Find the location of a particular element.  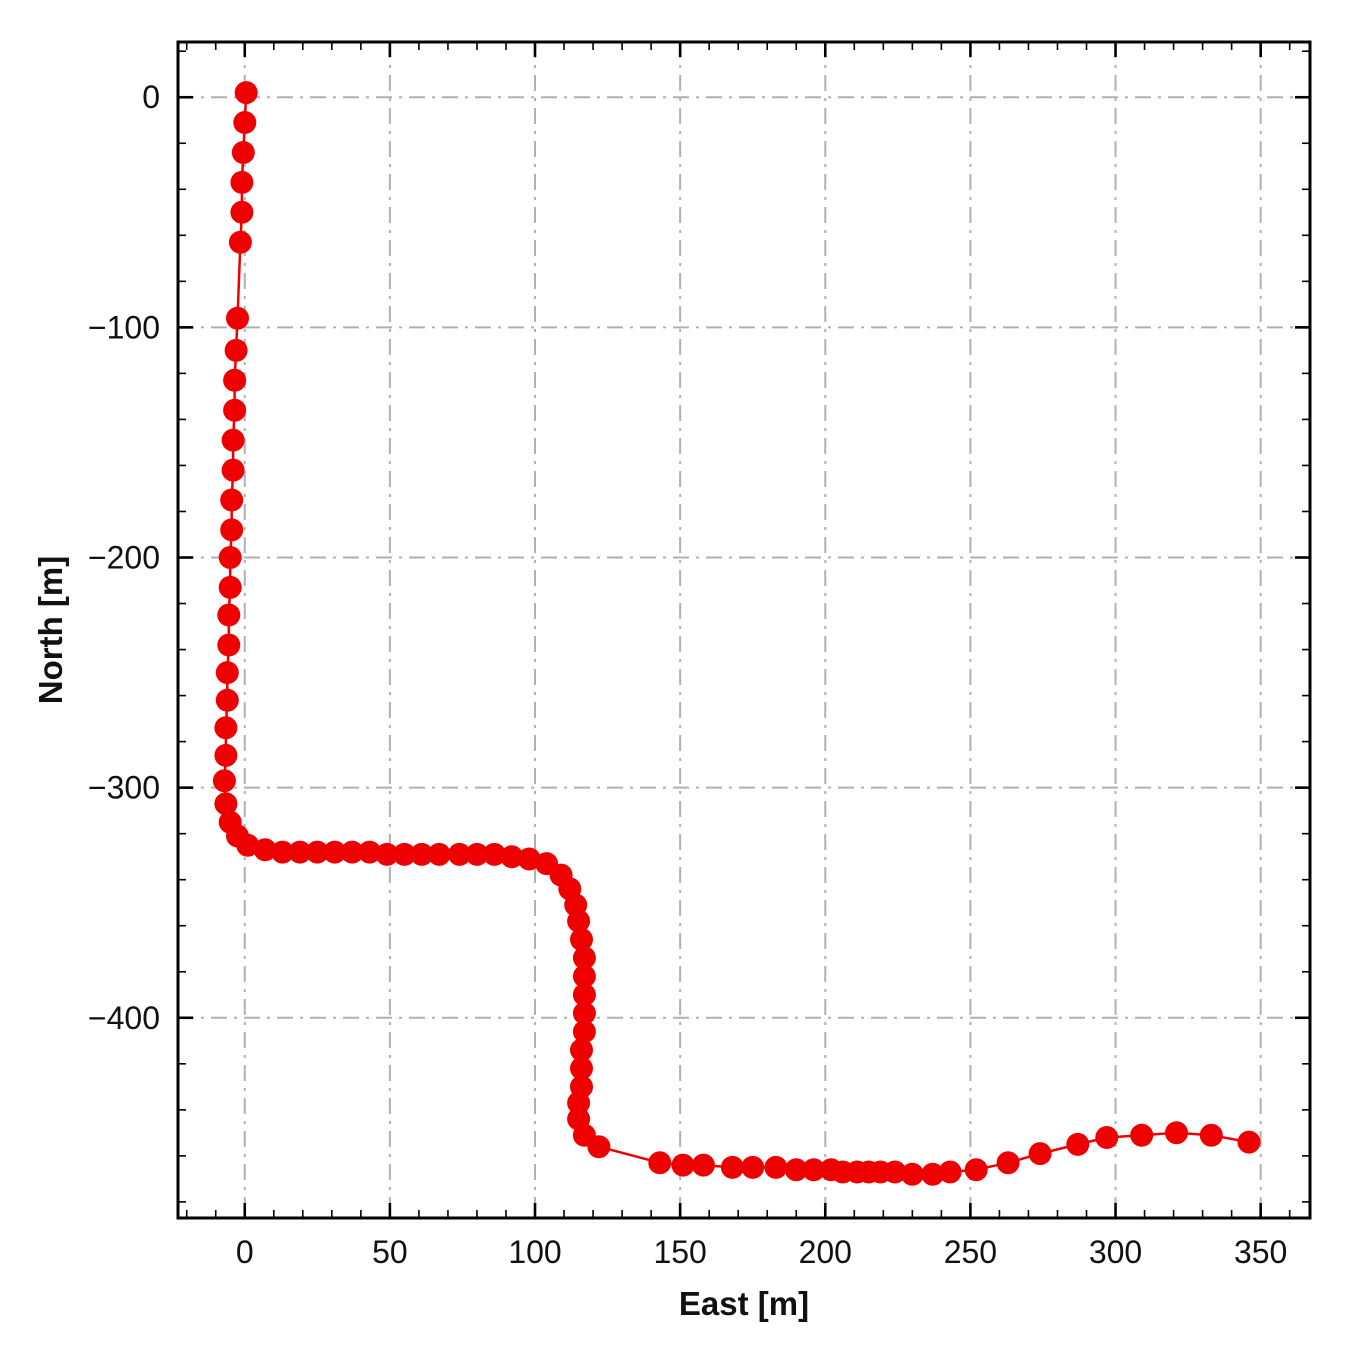

x-tick-label: 350 is located at coordinates (1260, 1252).